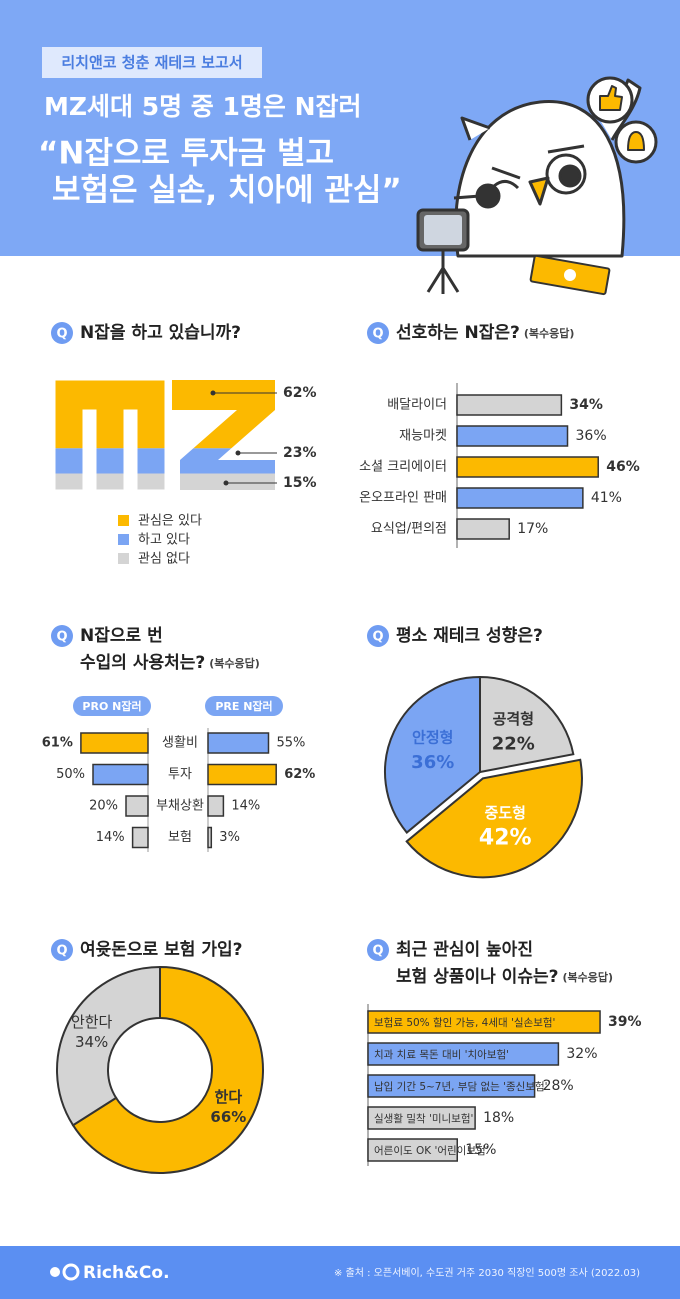 Image resolution: width=680 pixels, height=1299 pixels. Describe the element at coordinates (70, 774) in the screenshot. I see `value-label: 50%` at that location.